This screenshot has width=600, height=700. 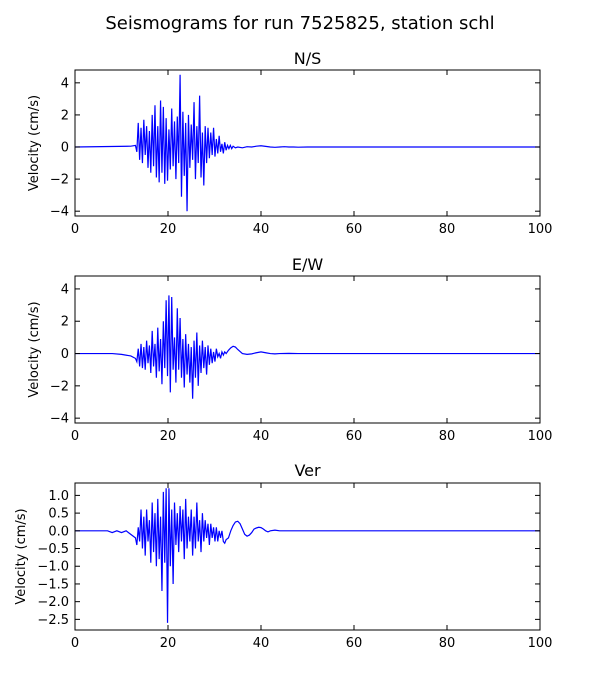 What do you see at coordinates (53, 602) in the screenshot?
I see `y-tick-label: −2.0` at bounding box center [53, 602].